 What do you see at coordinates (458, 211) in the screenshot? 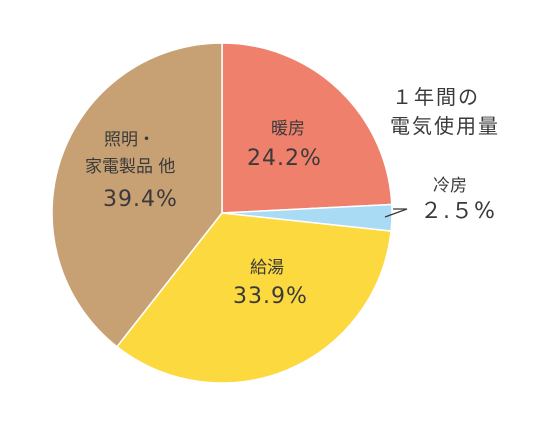
I see `slice-value-cooling: ２.５%` at bounding box center [458, 211].